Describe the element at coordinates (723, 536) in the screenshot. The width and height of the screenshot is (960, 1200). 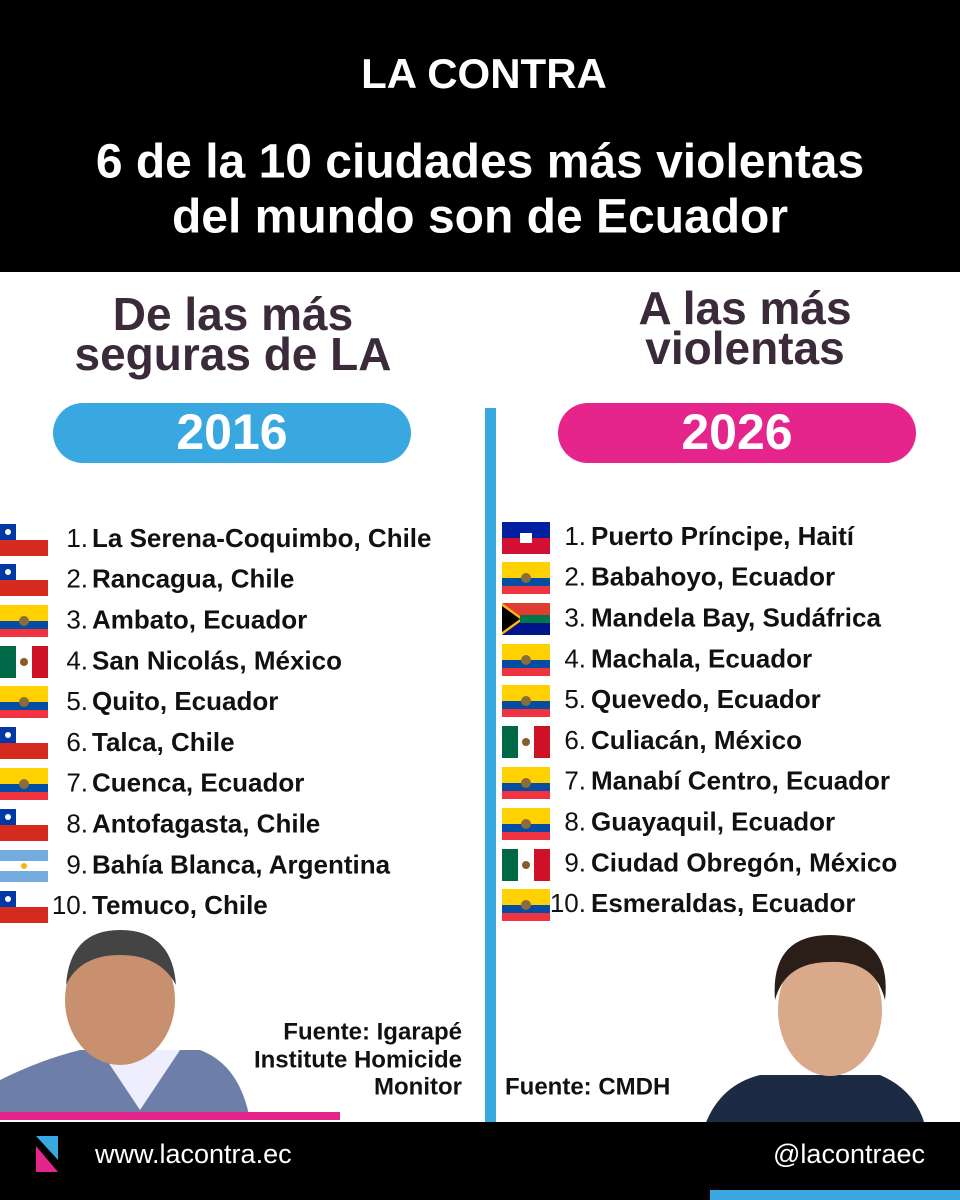
I see `city: Puerto Príncipe, Haití` at that location.